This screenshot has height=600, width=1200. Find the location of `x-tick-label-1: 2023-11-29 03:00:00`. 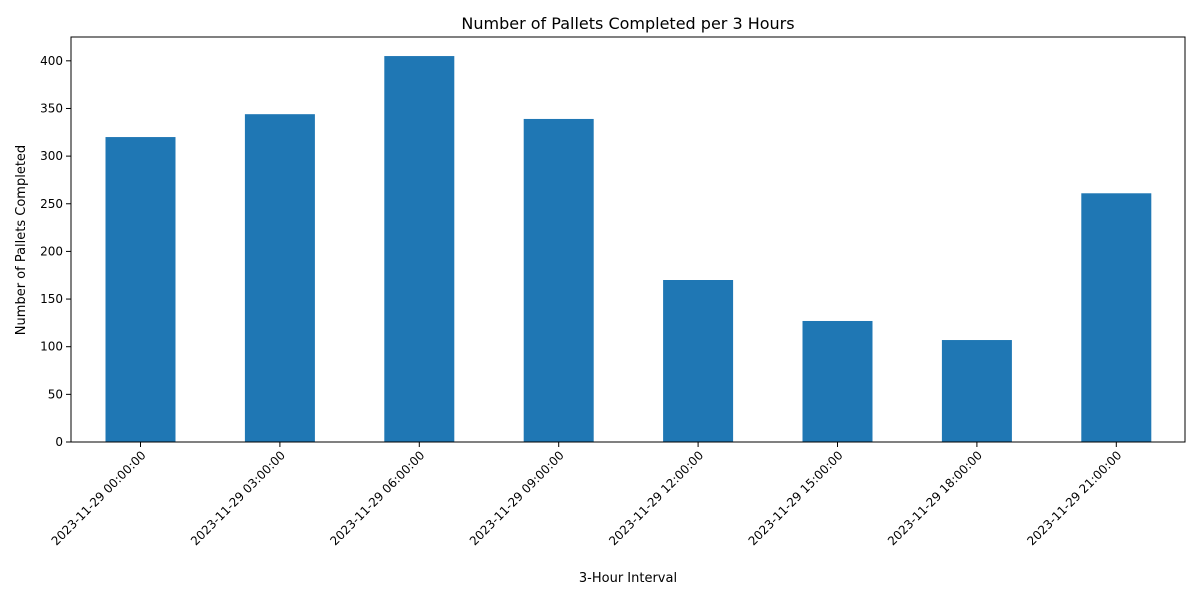

x-tick-label-1: 2023-11-29 03:00:00 is located at coordinates (238, 498).